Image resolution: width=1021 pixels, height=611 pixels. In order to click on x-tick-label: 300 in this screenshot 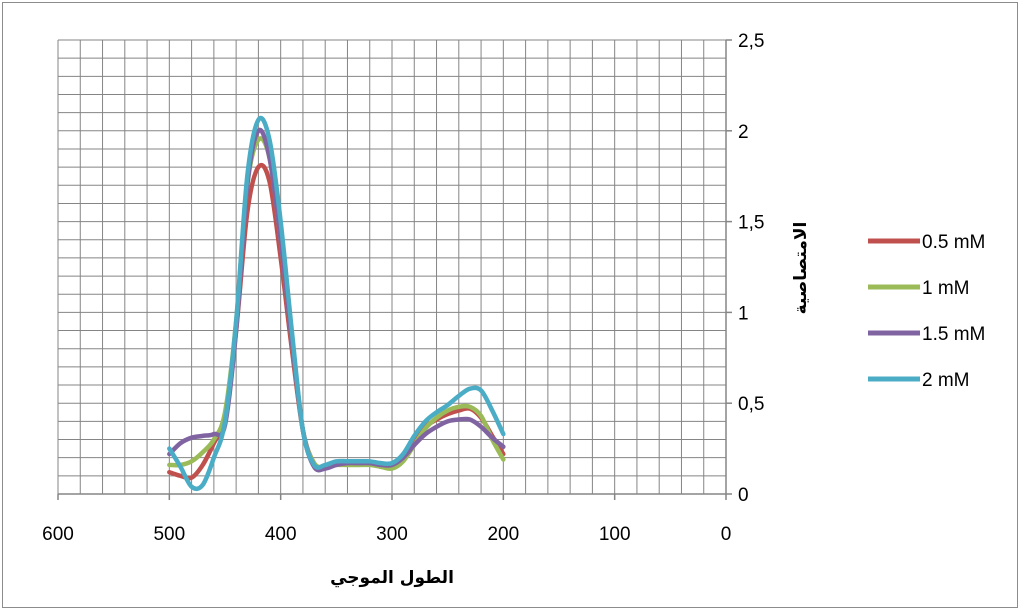, I will do `click(392, 534)`.